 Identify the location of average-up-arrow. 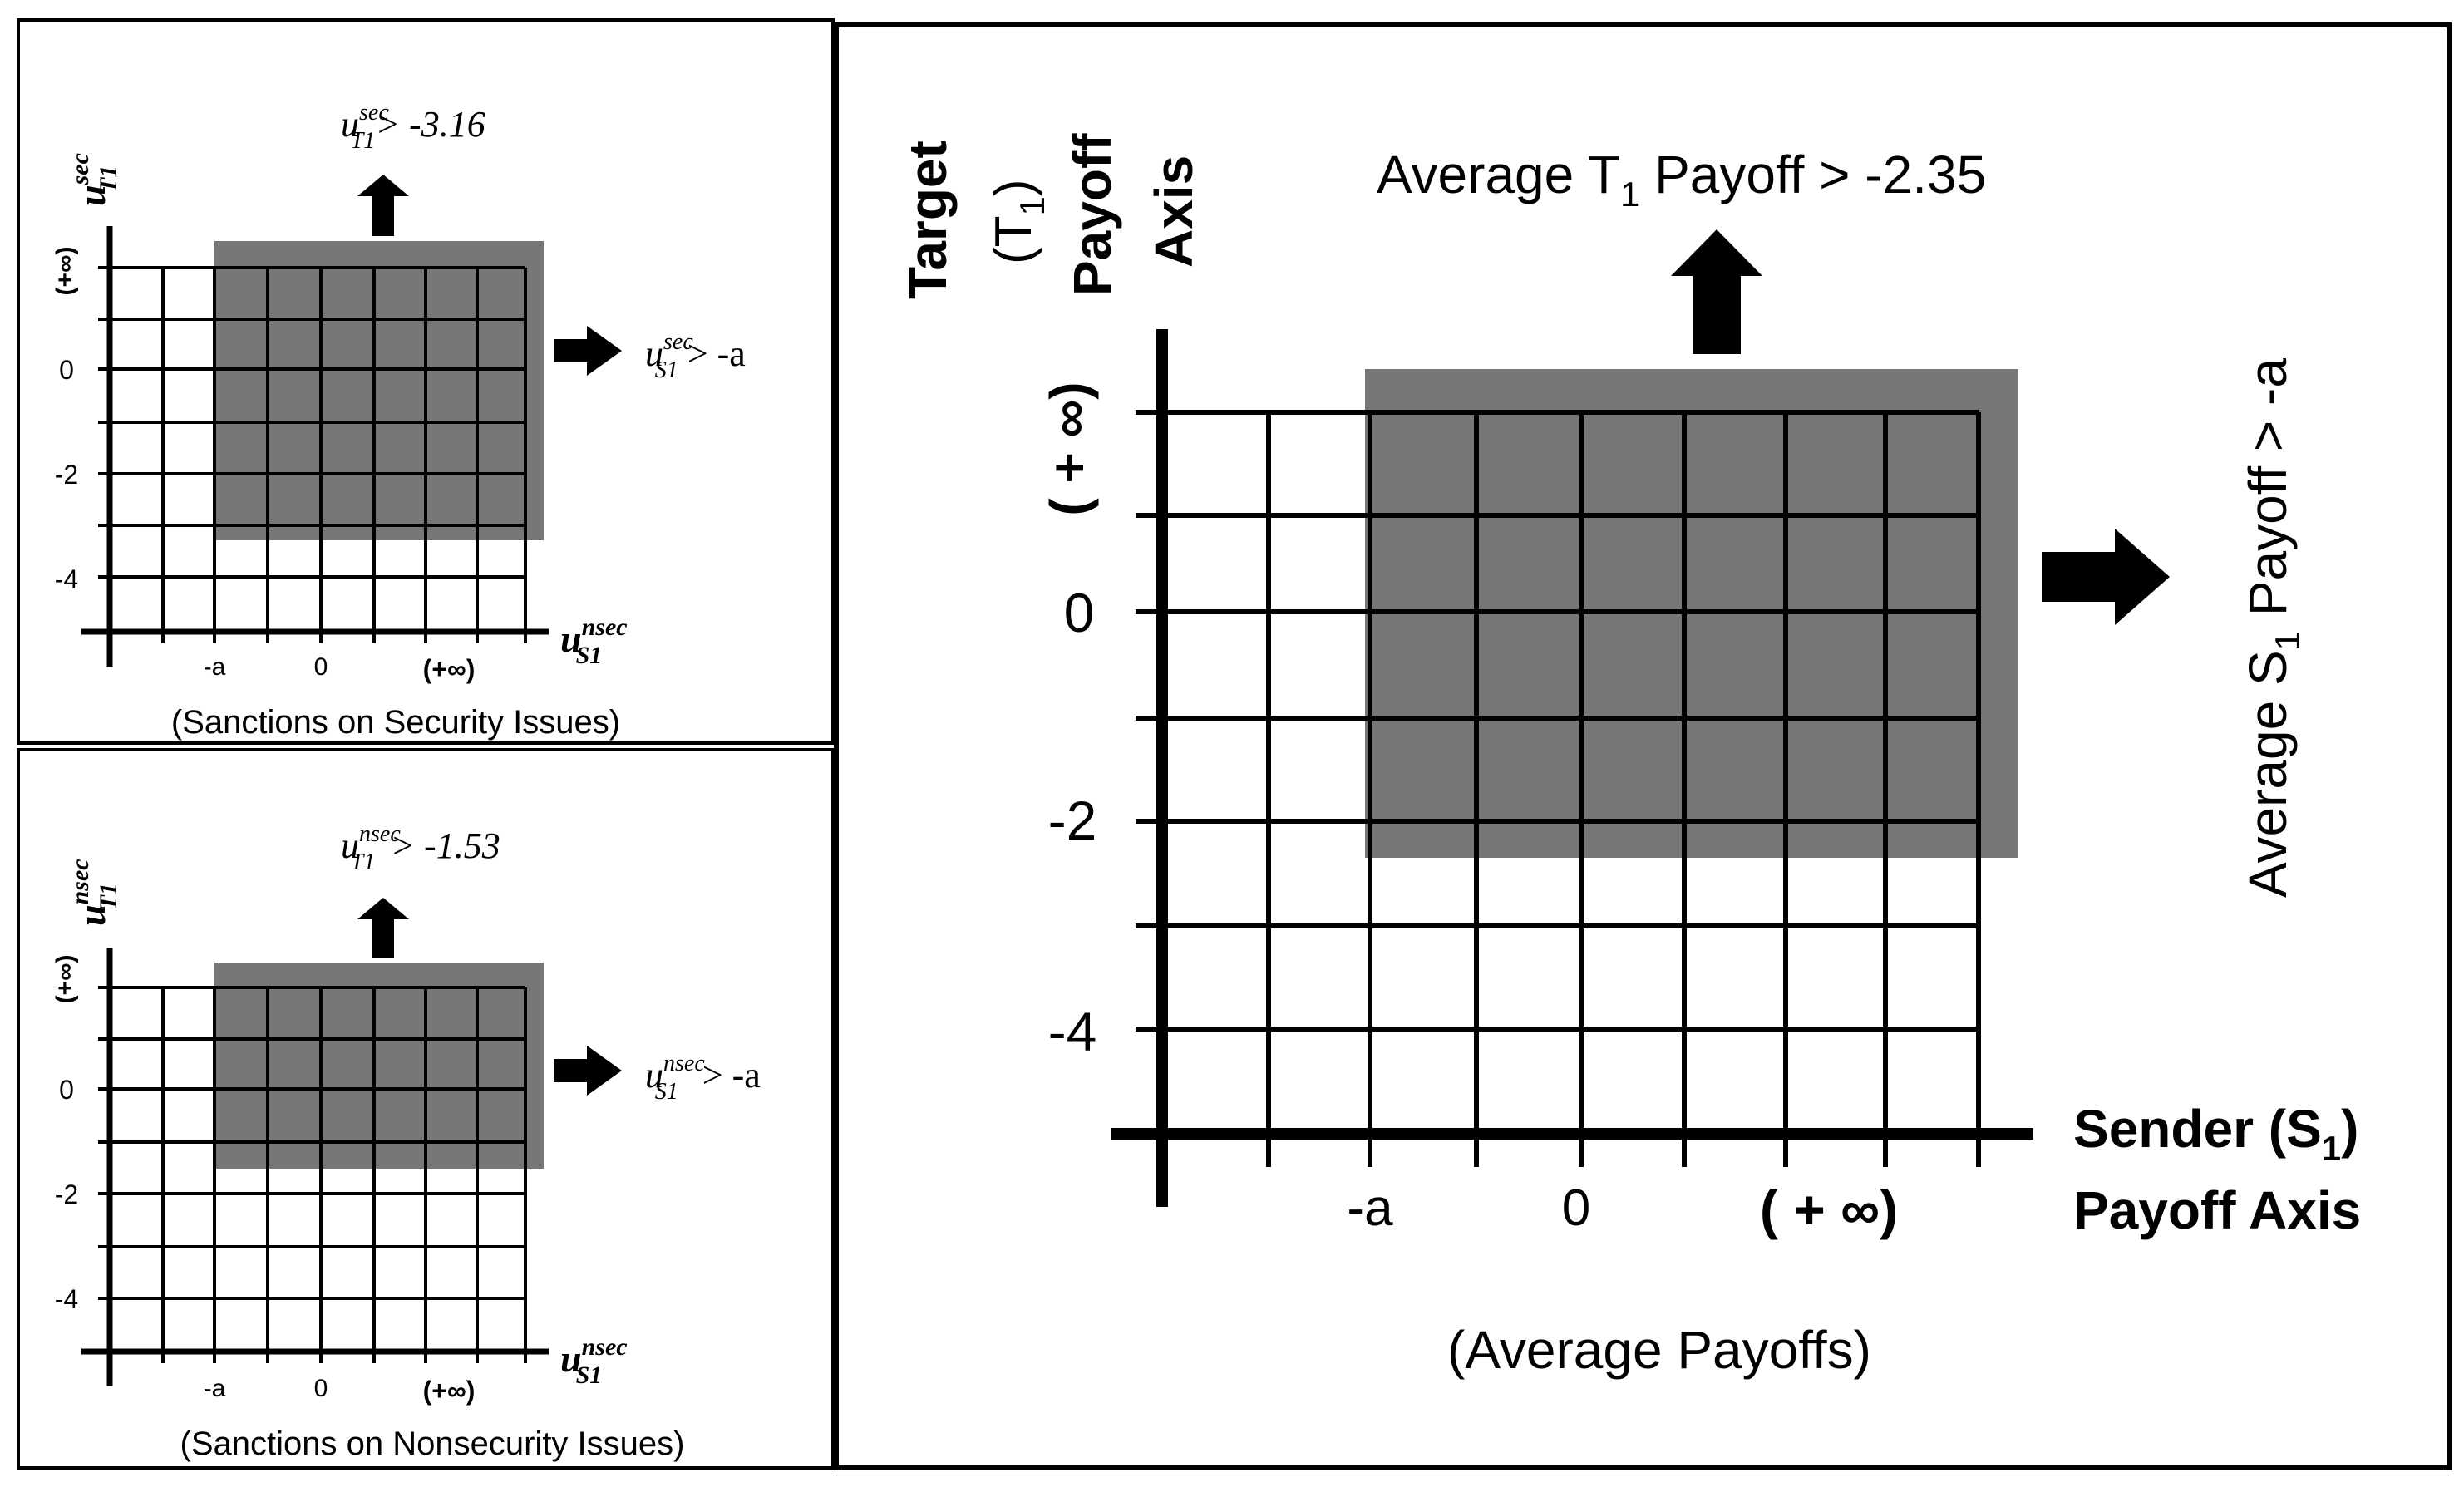
(1716, 292).